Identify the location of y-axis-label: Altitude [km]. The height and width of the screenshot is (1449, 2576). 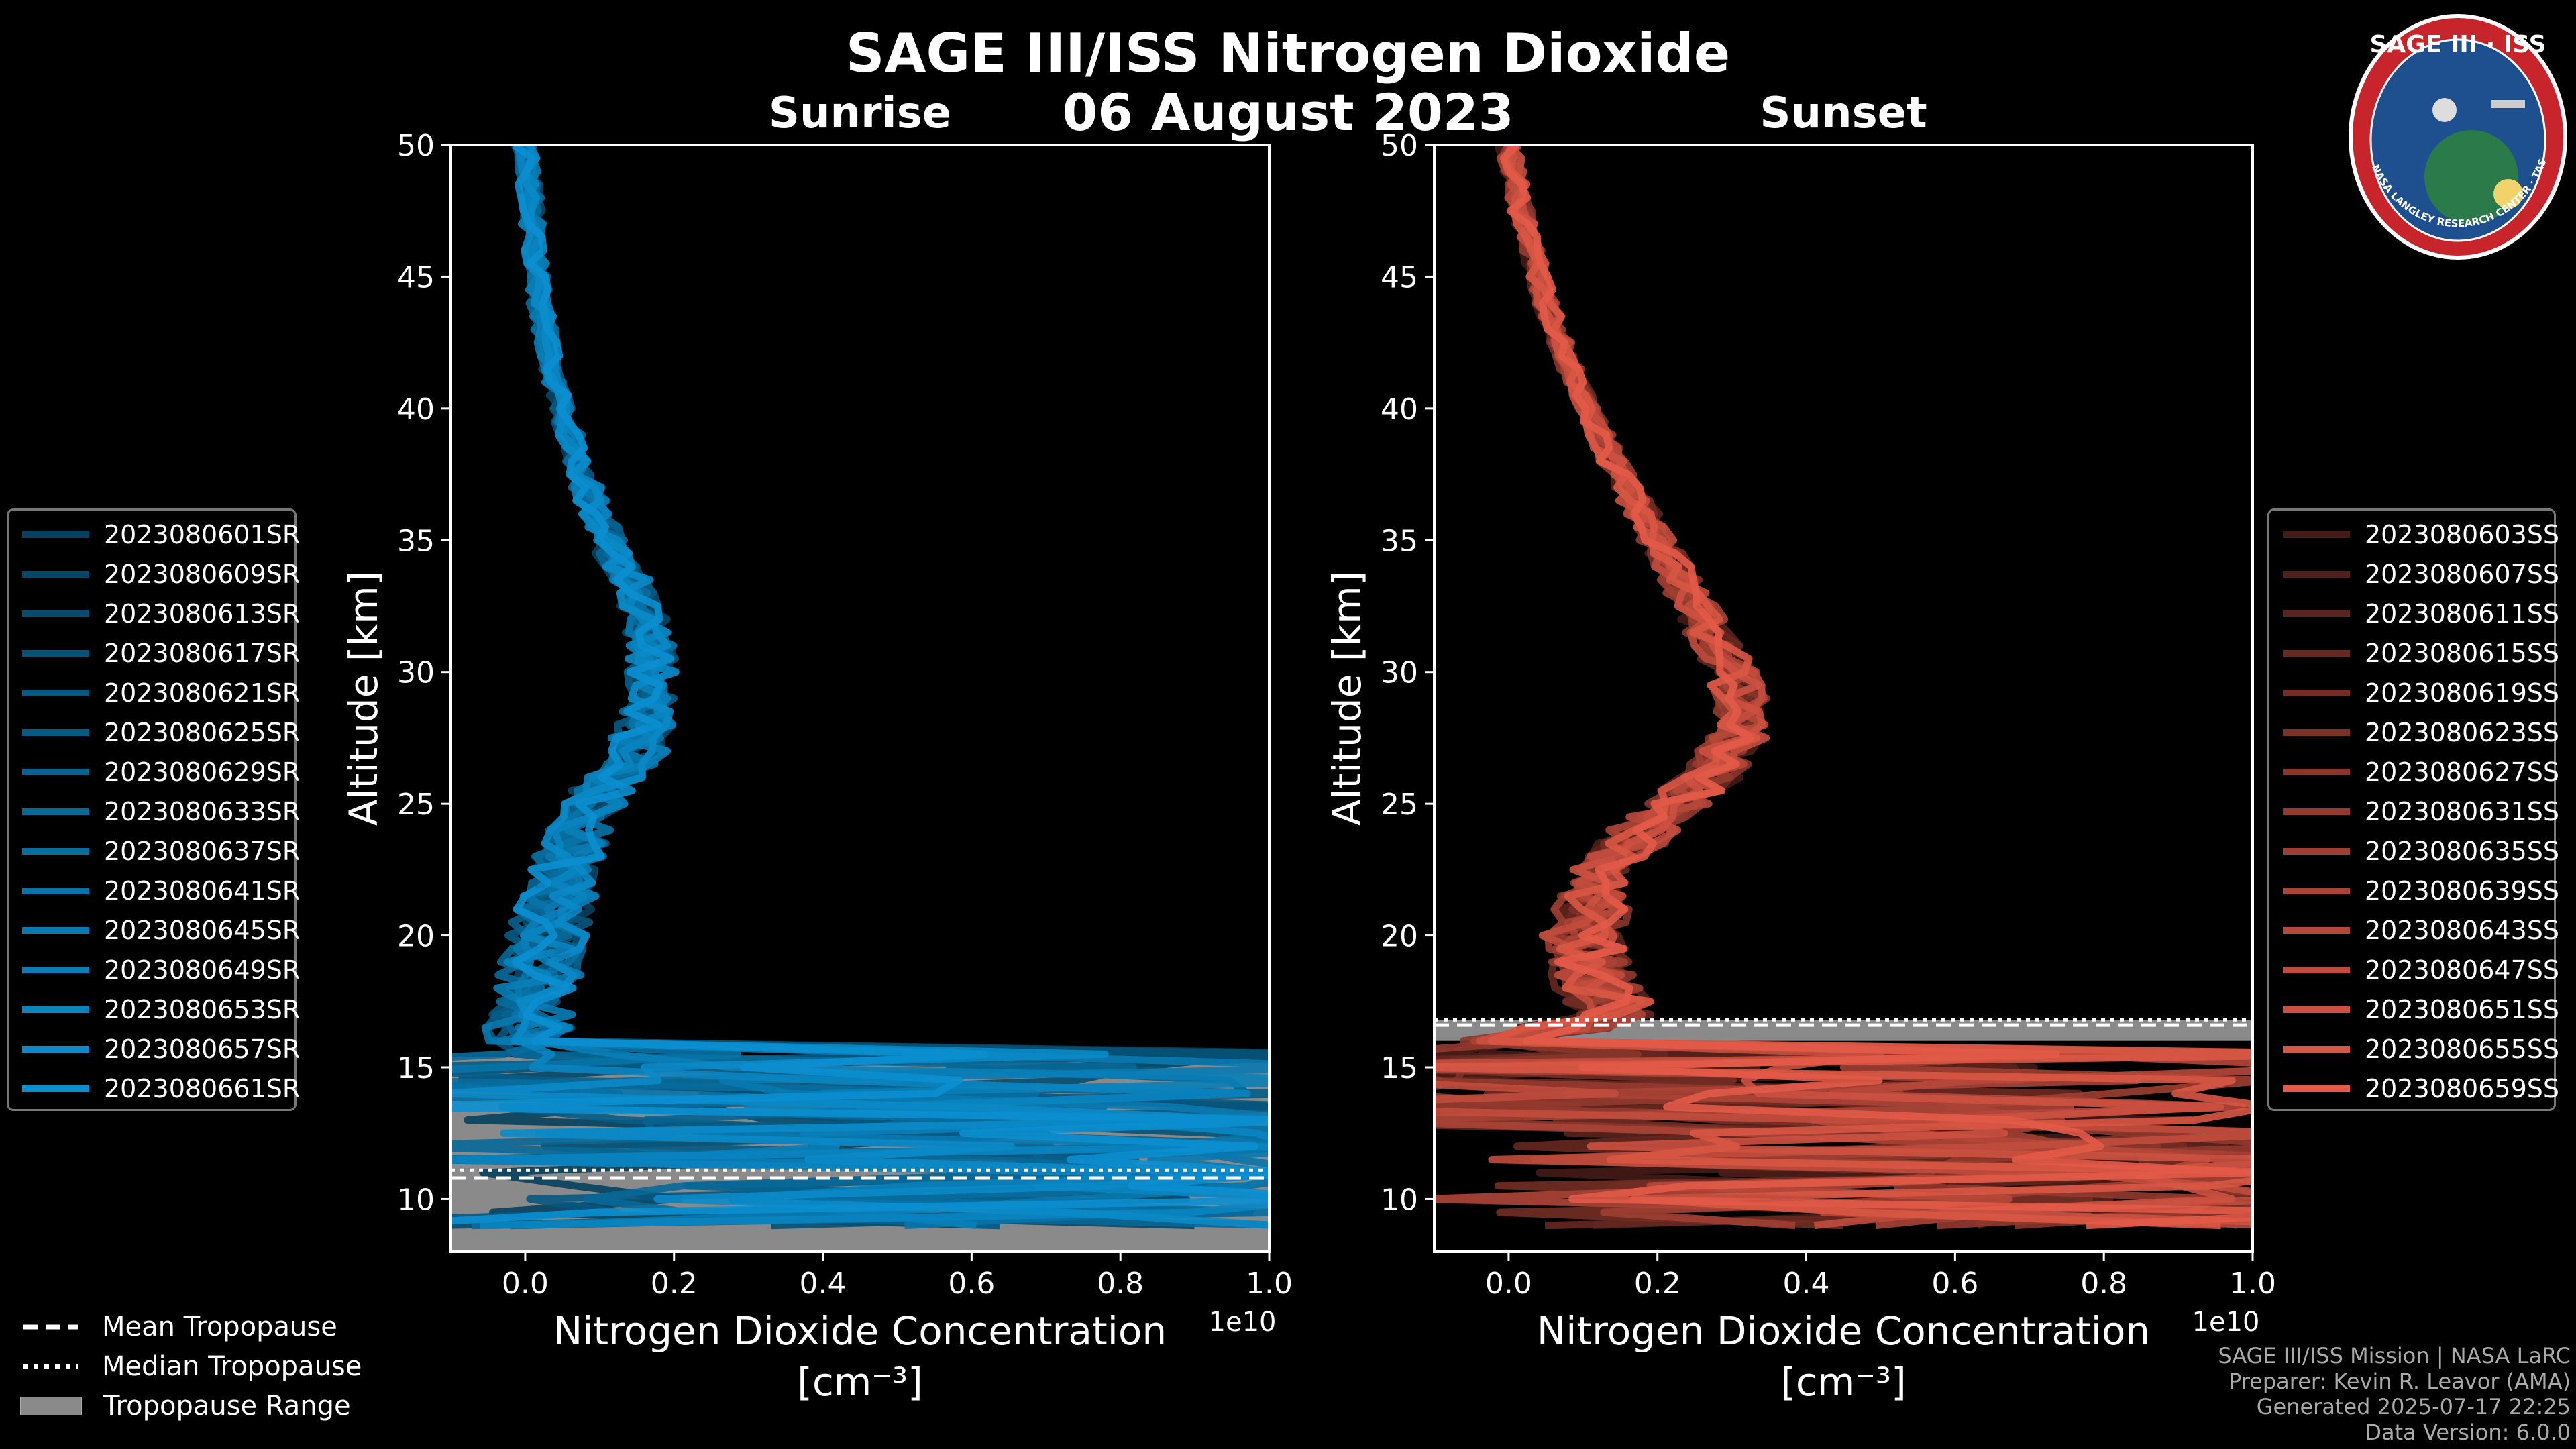
(363, 698).